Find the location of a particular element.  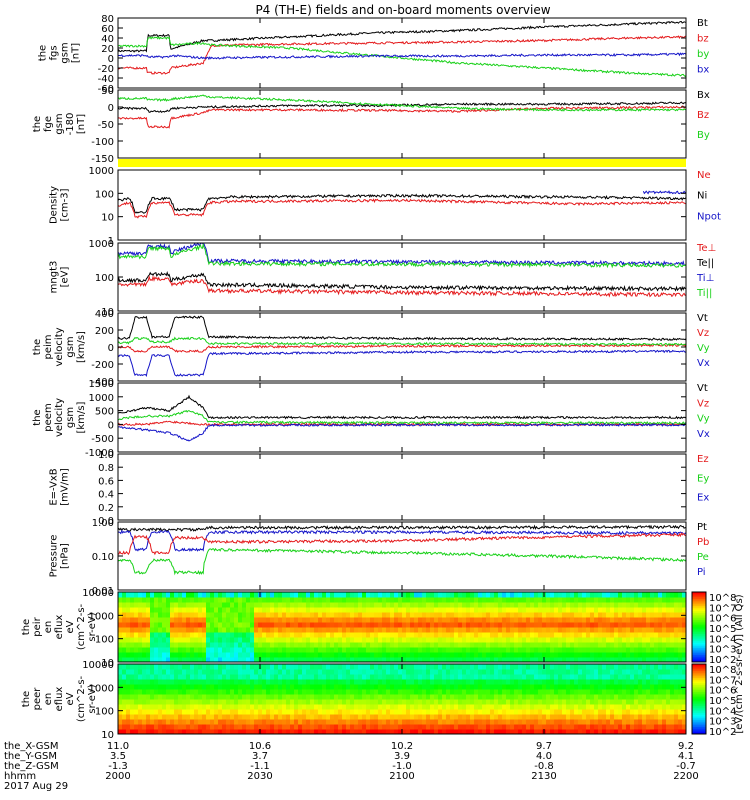

colorbar-label: [eV/(cm^2-s-sr-eV)] (All Qs) is located at coordinates (739, 663).